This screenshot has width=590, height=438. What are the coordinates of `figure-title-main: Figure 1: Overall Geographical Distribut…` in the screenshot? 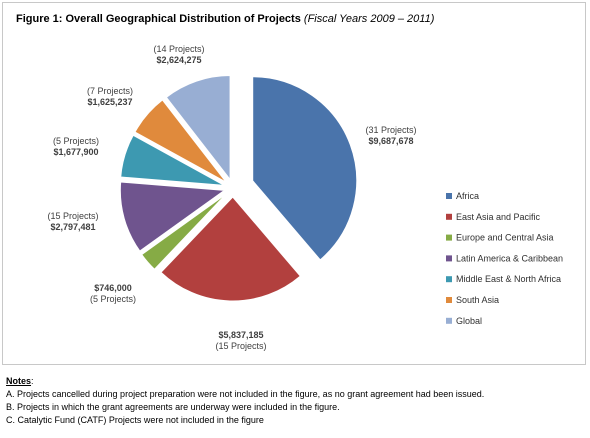 It's located at (158, 19).